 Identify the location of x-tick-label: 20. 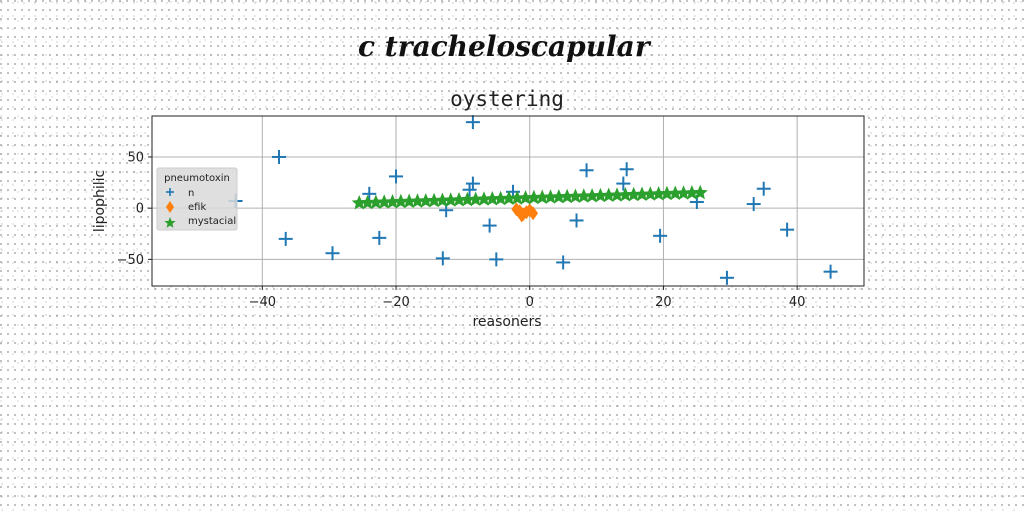
(663, 302).